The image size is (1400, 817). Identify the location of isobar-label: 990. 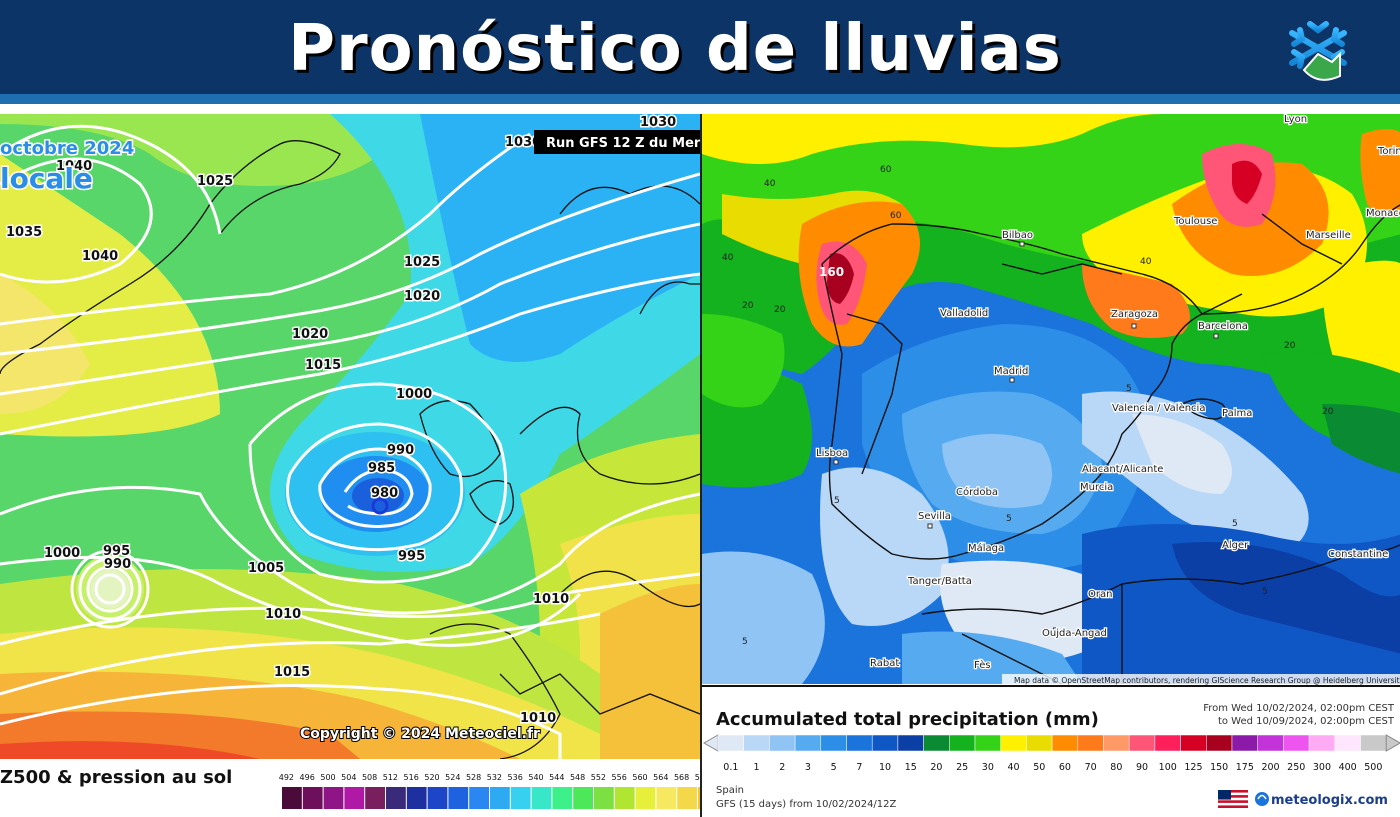
(400, 450).